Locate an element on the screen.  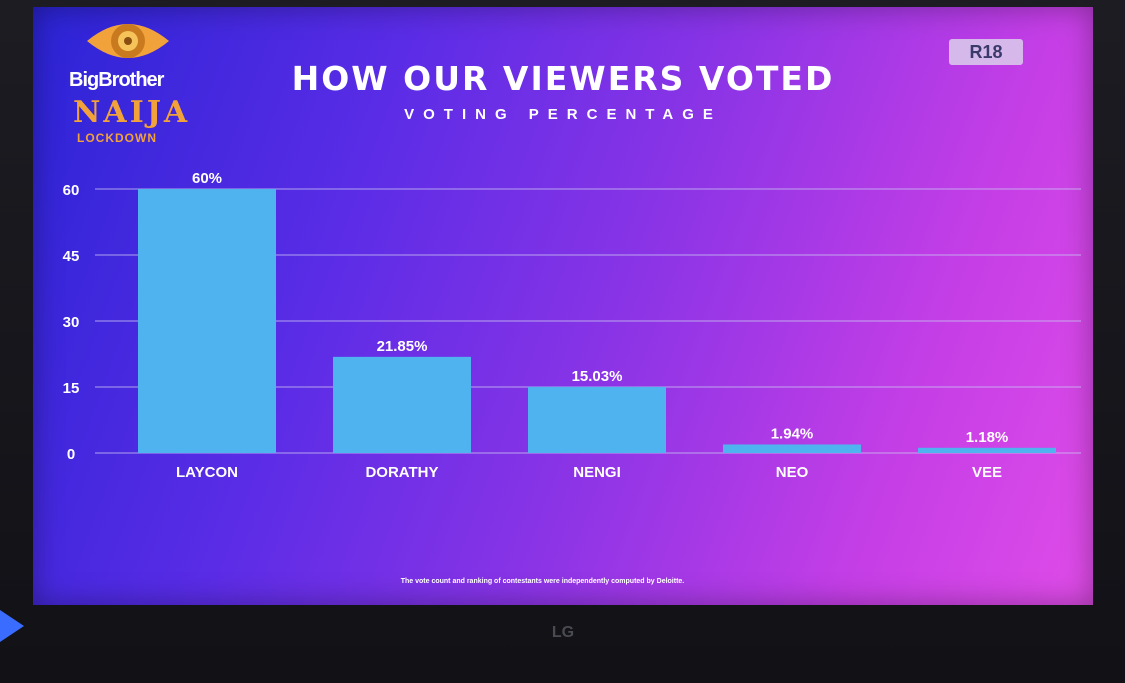
logo-text-lockdown: LOCKDOWN is located at coordinates (117, 138).